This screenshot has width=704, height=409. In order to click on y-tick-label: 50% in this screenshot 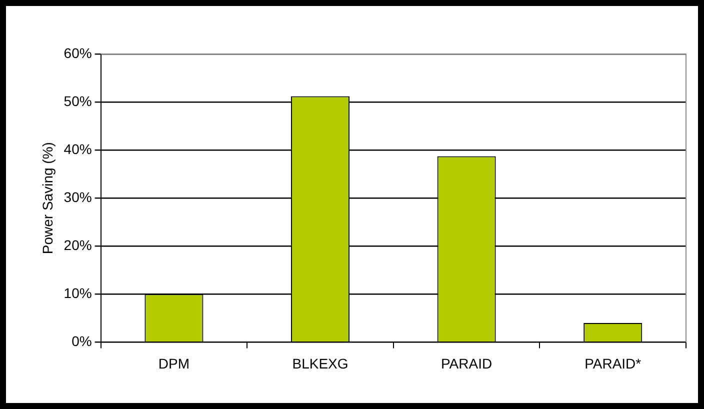, I will do `click(78, 100)`.